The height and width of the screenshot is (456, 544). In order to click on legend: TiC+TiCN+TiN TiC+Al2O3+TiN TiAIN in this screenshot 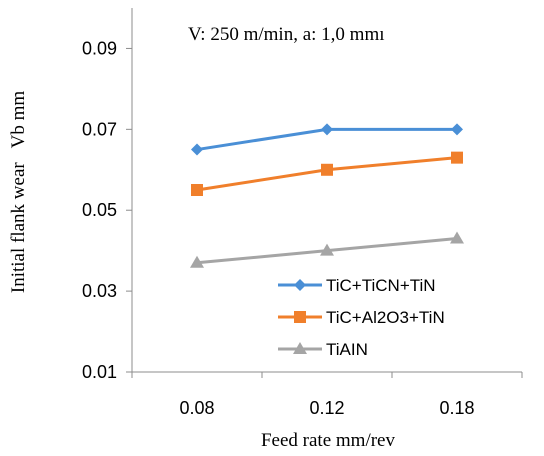, I will do `click(361, 317)`.